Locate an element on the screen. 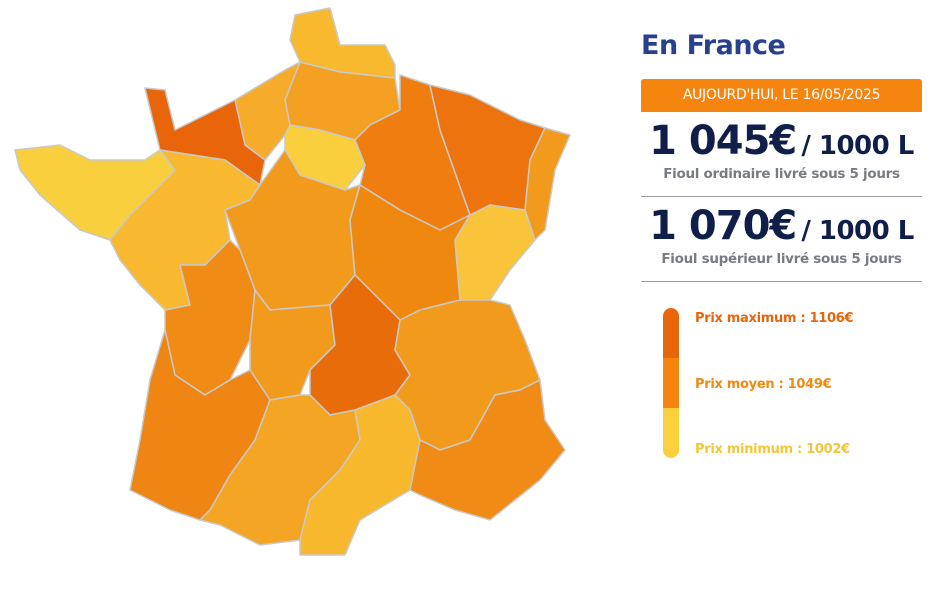  panel-title: En France is located at coordinates (713, 45).